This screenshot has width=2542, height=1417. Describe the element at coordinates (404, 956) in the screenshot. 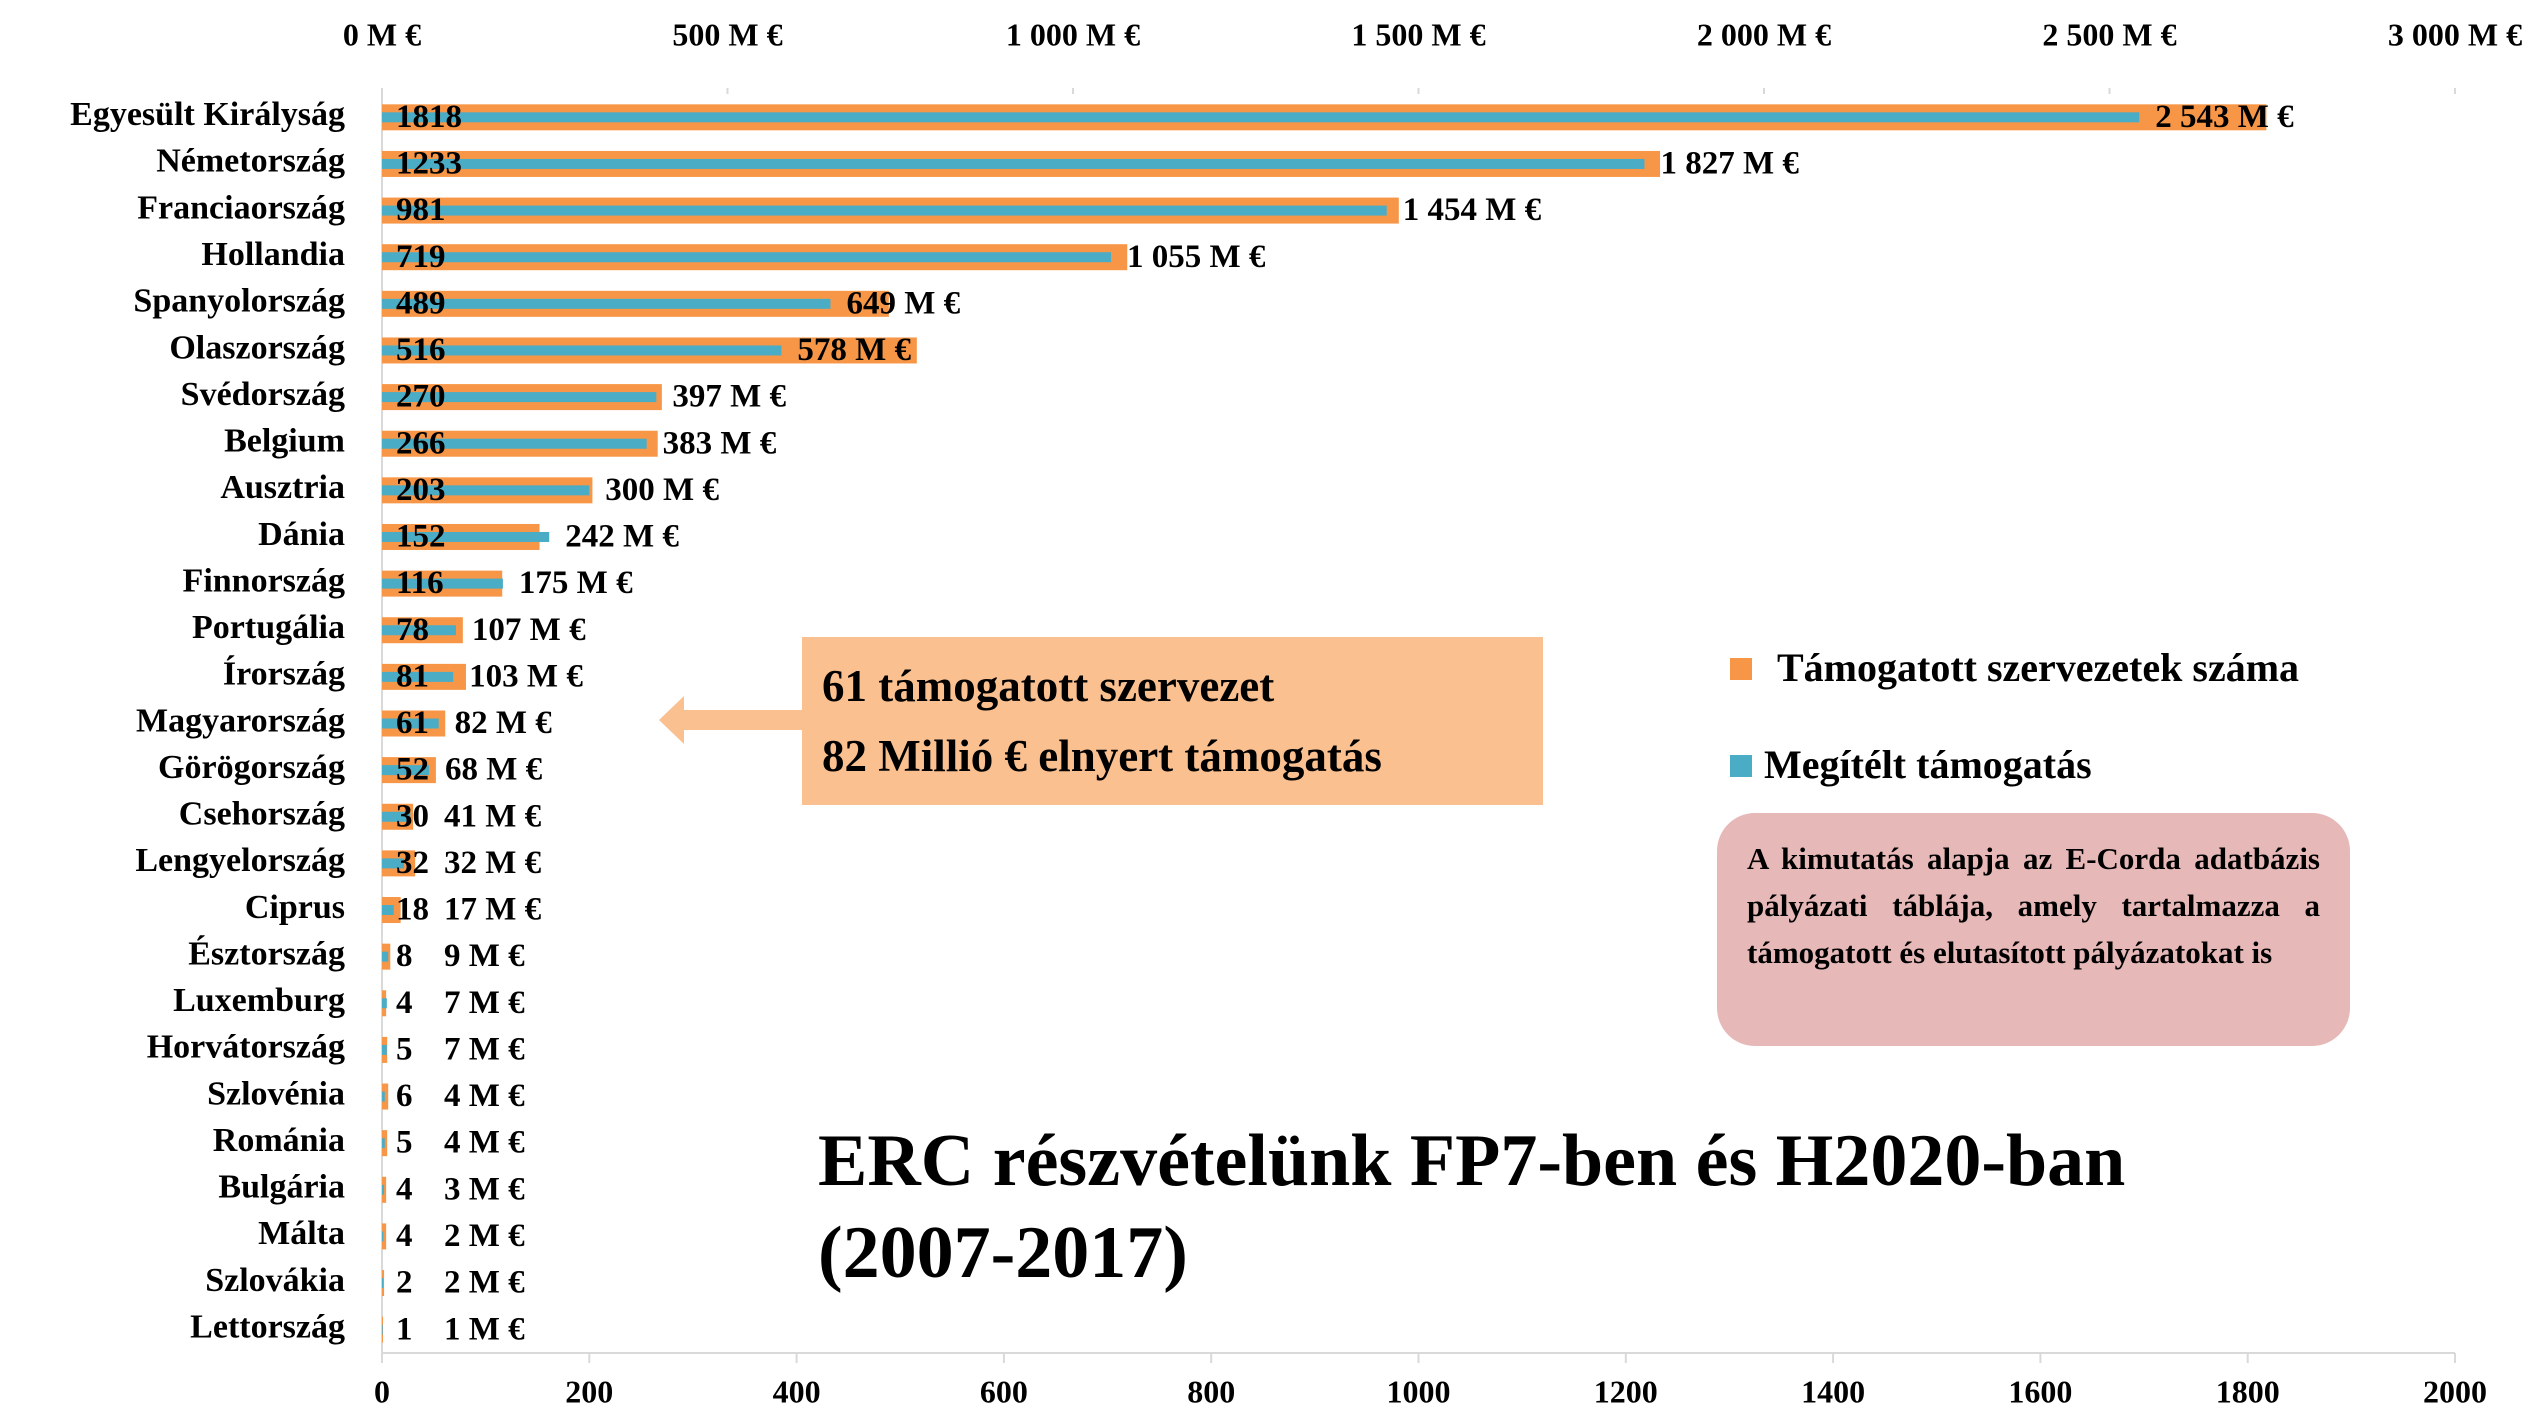

I see `data-label: 8` at that location.